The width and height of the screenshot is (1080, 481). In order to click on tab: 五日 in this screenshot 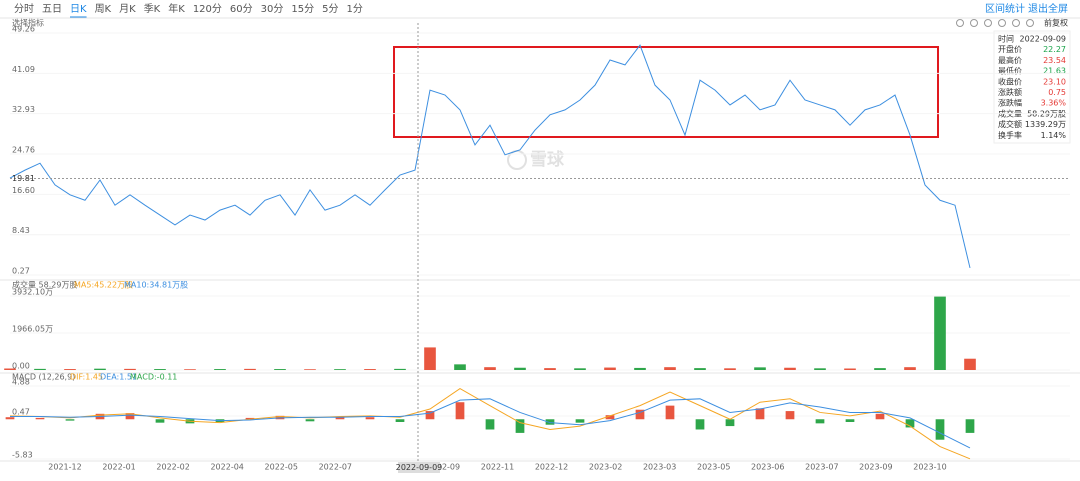, I will do `click(52, 9)`.